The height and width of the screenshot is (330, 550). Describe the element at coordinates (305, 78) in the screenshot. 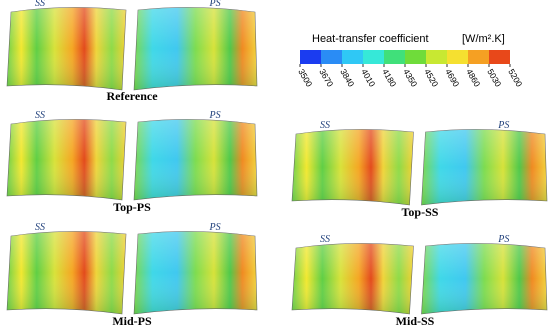

I see `colorbar-tick-label: 3500` at that location.